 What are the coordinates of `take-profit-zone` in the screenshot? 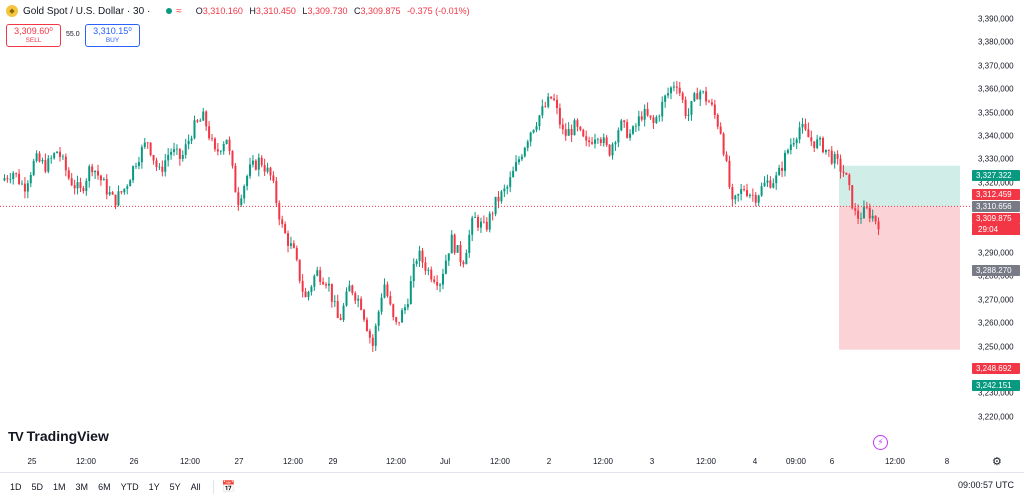 It's located at (899, 186).